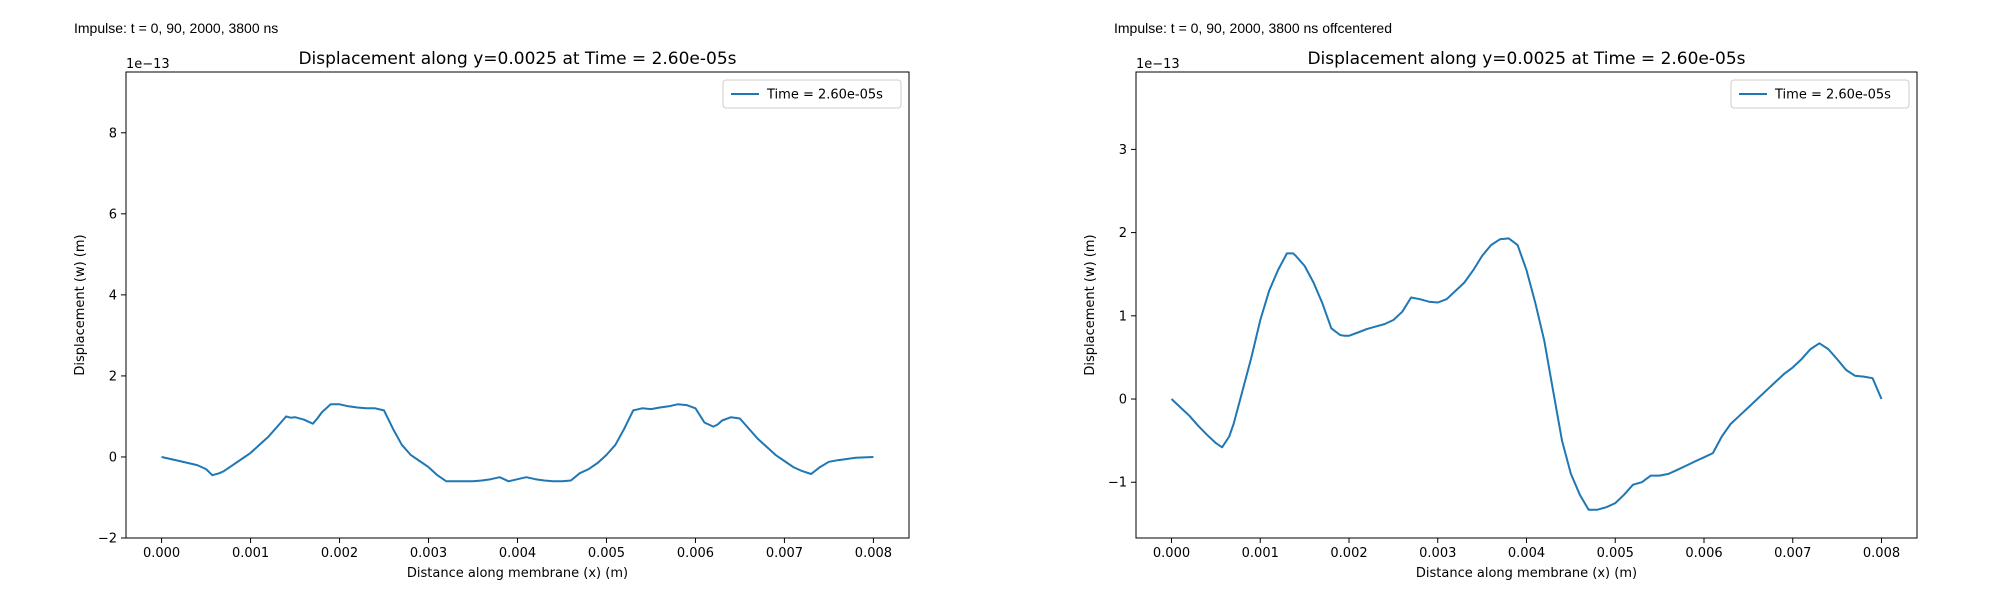 This screenshot has height=600, width=2000. I want to click on left-x-tick-label: 0.000, so click(161, 553).